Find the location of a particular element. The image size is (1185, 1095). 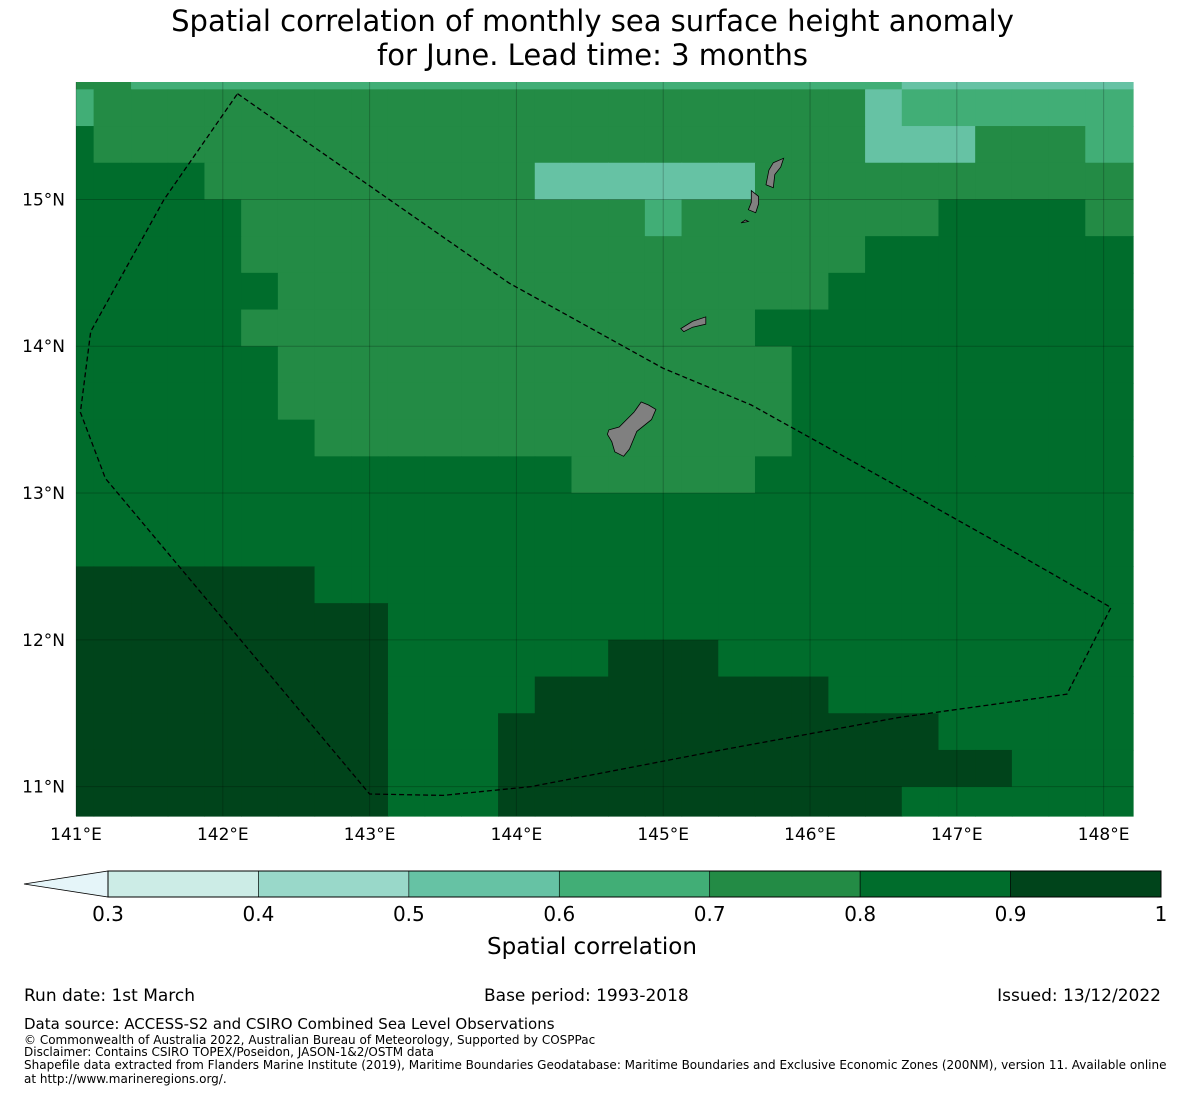

lon-tick-label: 143°E is located at coordinates (370, 835).